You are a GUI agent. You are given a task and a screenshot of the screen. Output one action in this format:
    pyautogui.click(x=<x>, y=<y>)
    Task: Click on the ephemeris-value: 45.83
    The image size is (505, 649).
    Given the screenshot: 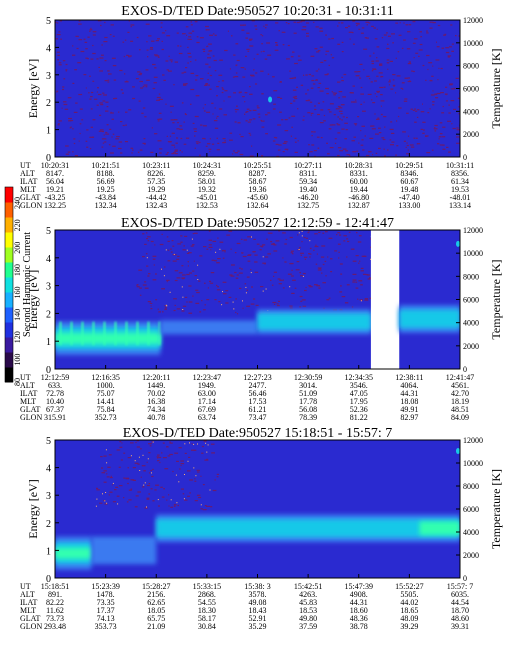 What is the action you would take?
    pyautogui.click(x=308, y=602)
    